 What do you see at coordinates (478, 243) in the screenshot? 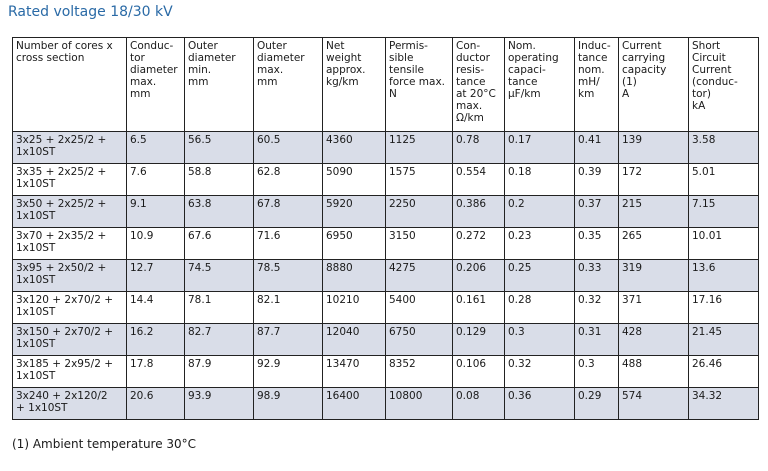
I see `cell-conductor-resistance: 0.272` at bounding box center [478, 243].